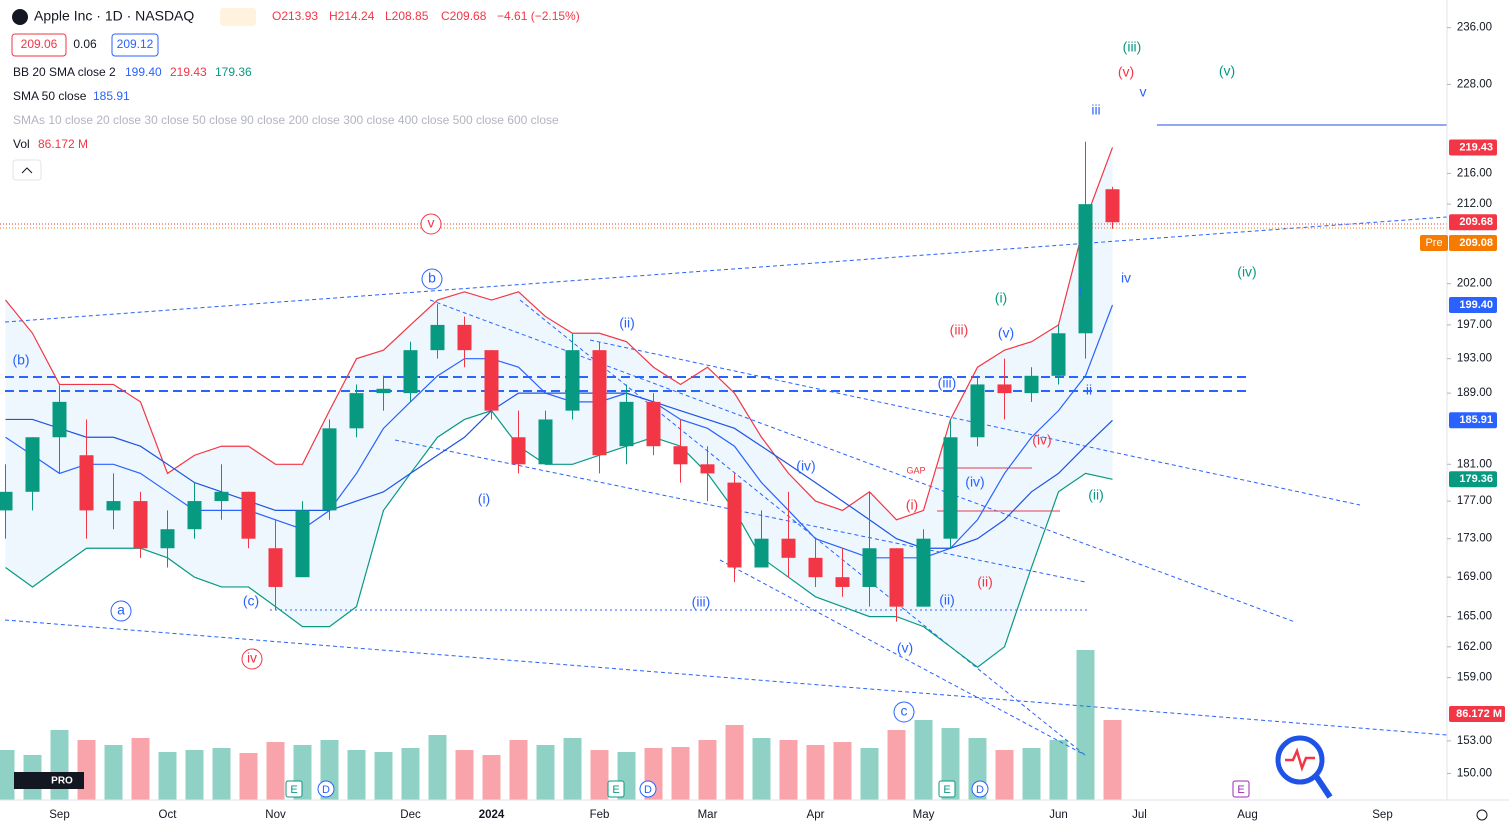 The height and width of the screenshot is (829, 1509). Describe the element at coordinates (1474, 464) in the screenshot. I see `y-tick-label: 181.00` at that location.